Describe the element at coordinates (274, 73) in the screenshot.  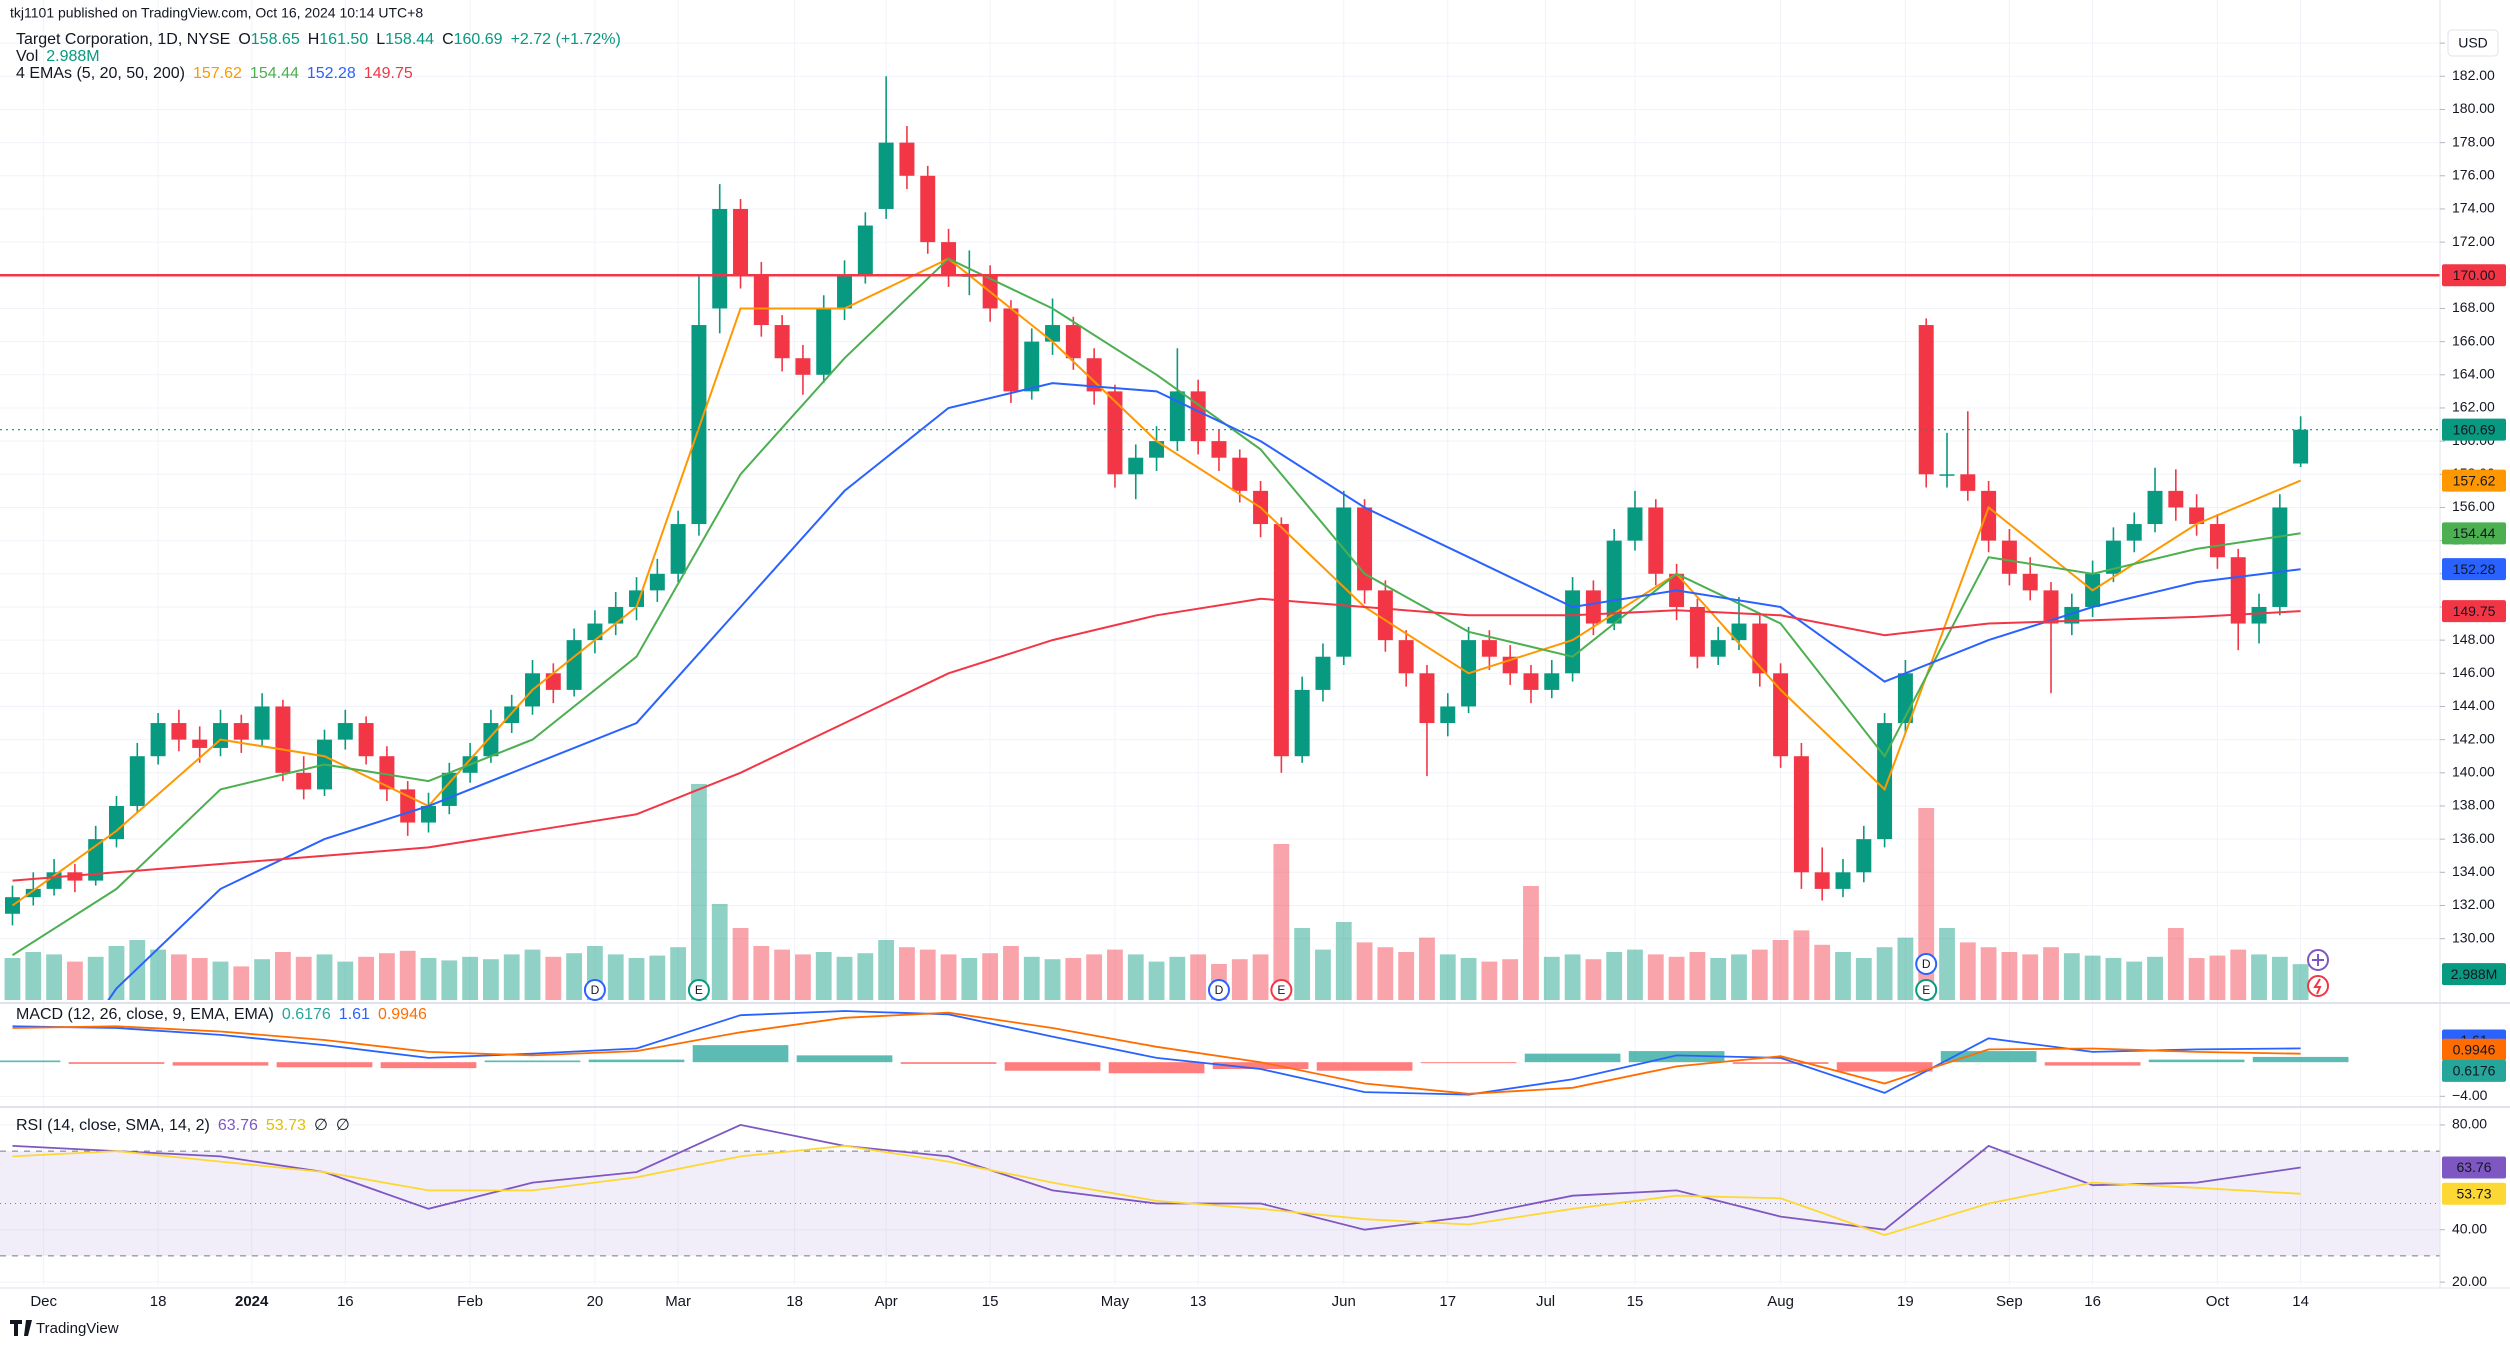
I see `ema-value: 154.44` at that location.